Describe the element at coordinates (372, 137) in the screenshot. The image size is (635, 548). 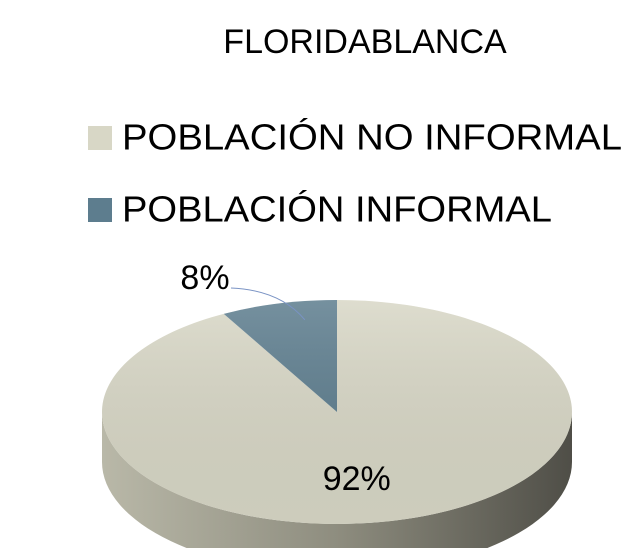
I see `legend-label: POBLACIÓN NO INFORMAL` at that location.